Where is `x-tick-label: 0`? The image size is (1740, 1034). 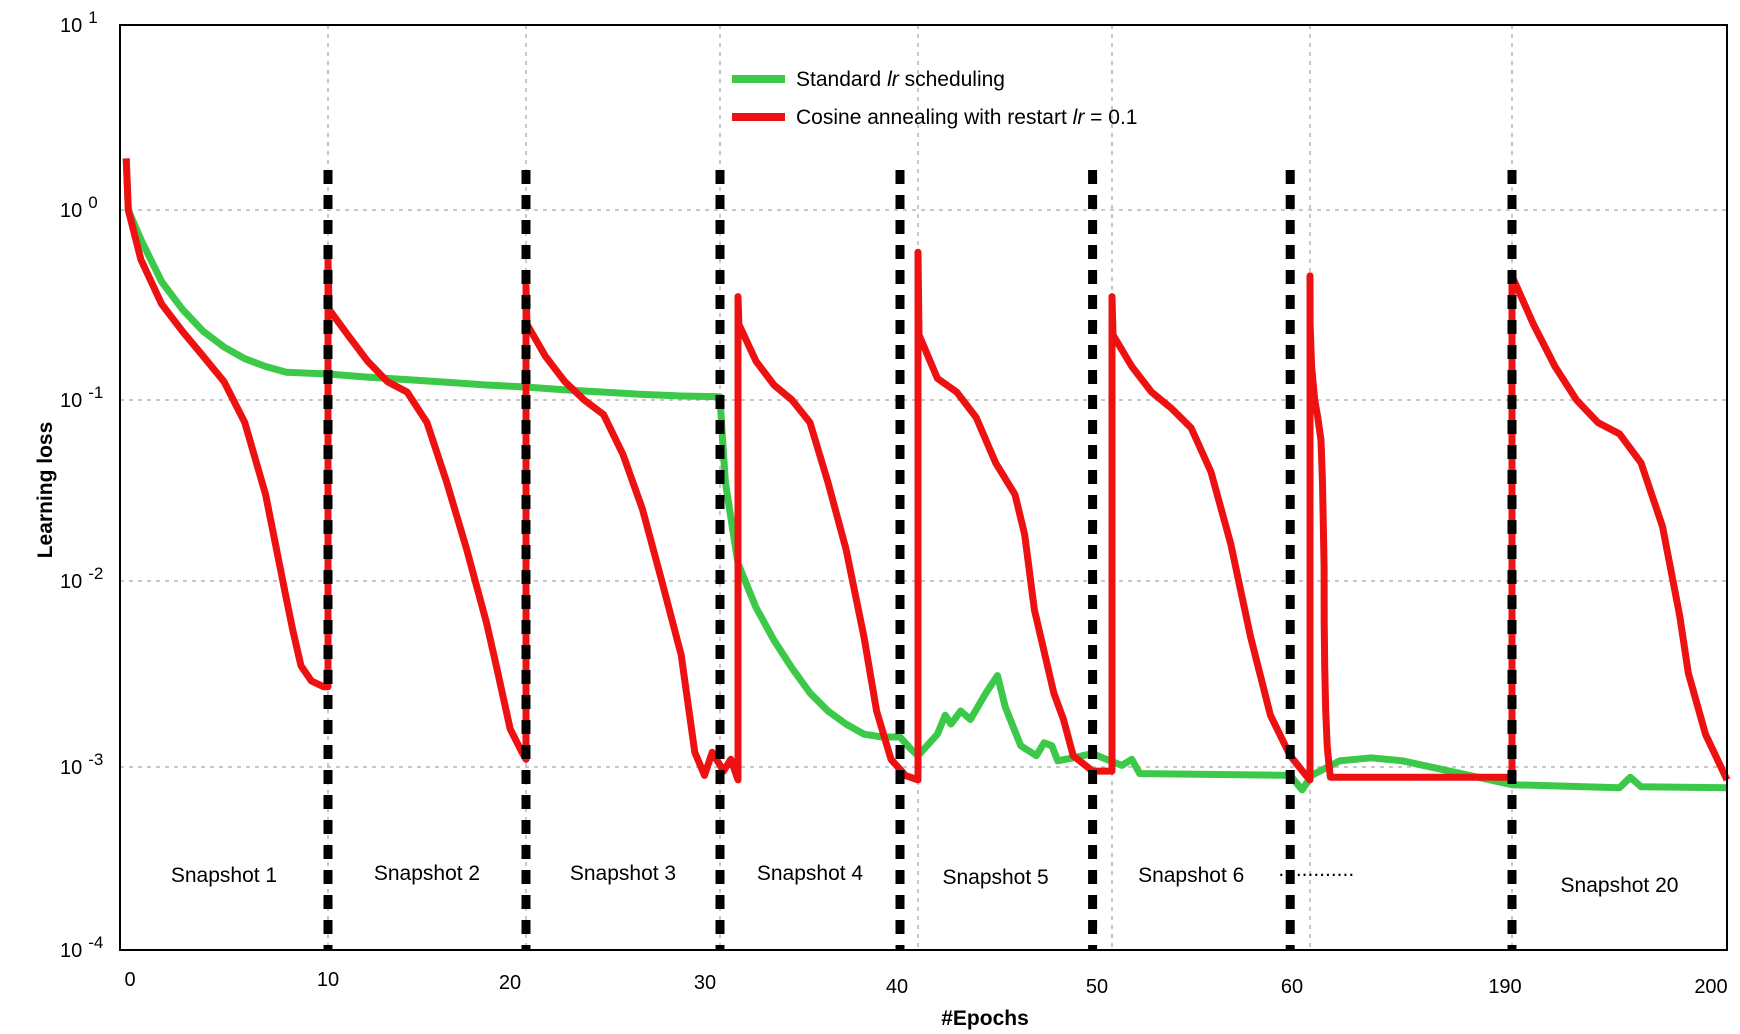 x-tick-label: 0 is located at coordinates (129, 980).